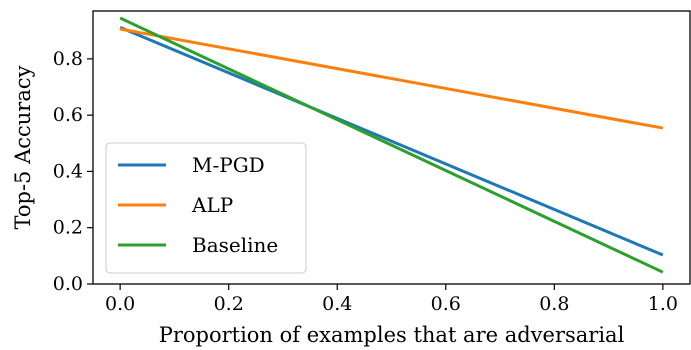 The height and width of the screenshot is (350, 691). I want to click on x-tick-label: 0.2, so click(229, 304).